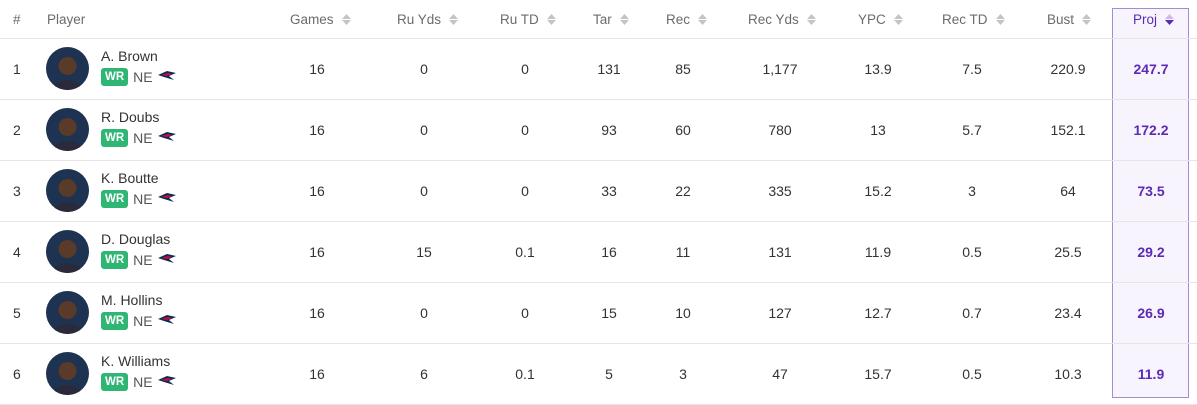 This screenshot has height=405, width=1197. I want to click on cell-ru-td: 0.1, so click(525, 374).